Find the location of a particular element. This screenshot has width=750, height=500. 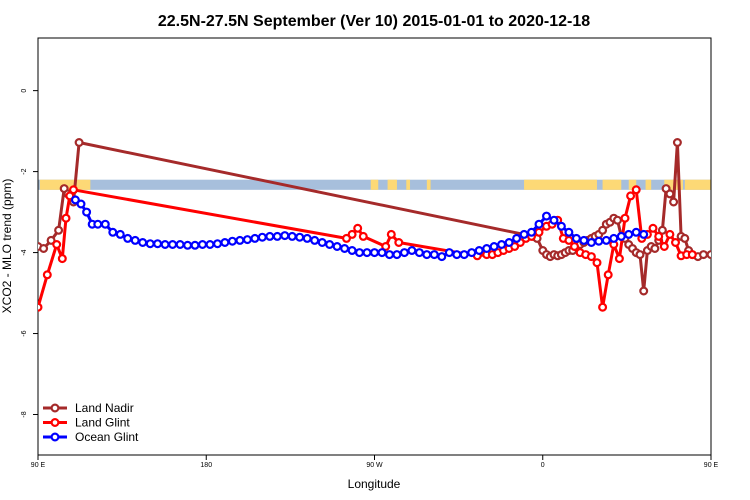

x-tick-label: 180 is located at coordinates (206, 465).